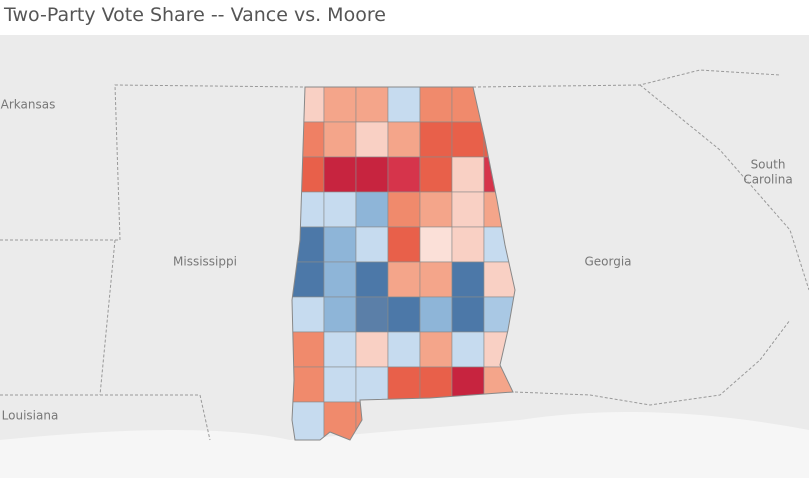 The height and width of the screenshot is (478, 809). Describe the element at coordinates (607, 262) in the screenshot. I see `region-label: Georgia` at that location.